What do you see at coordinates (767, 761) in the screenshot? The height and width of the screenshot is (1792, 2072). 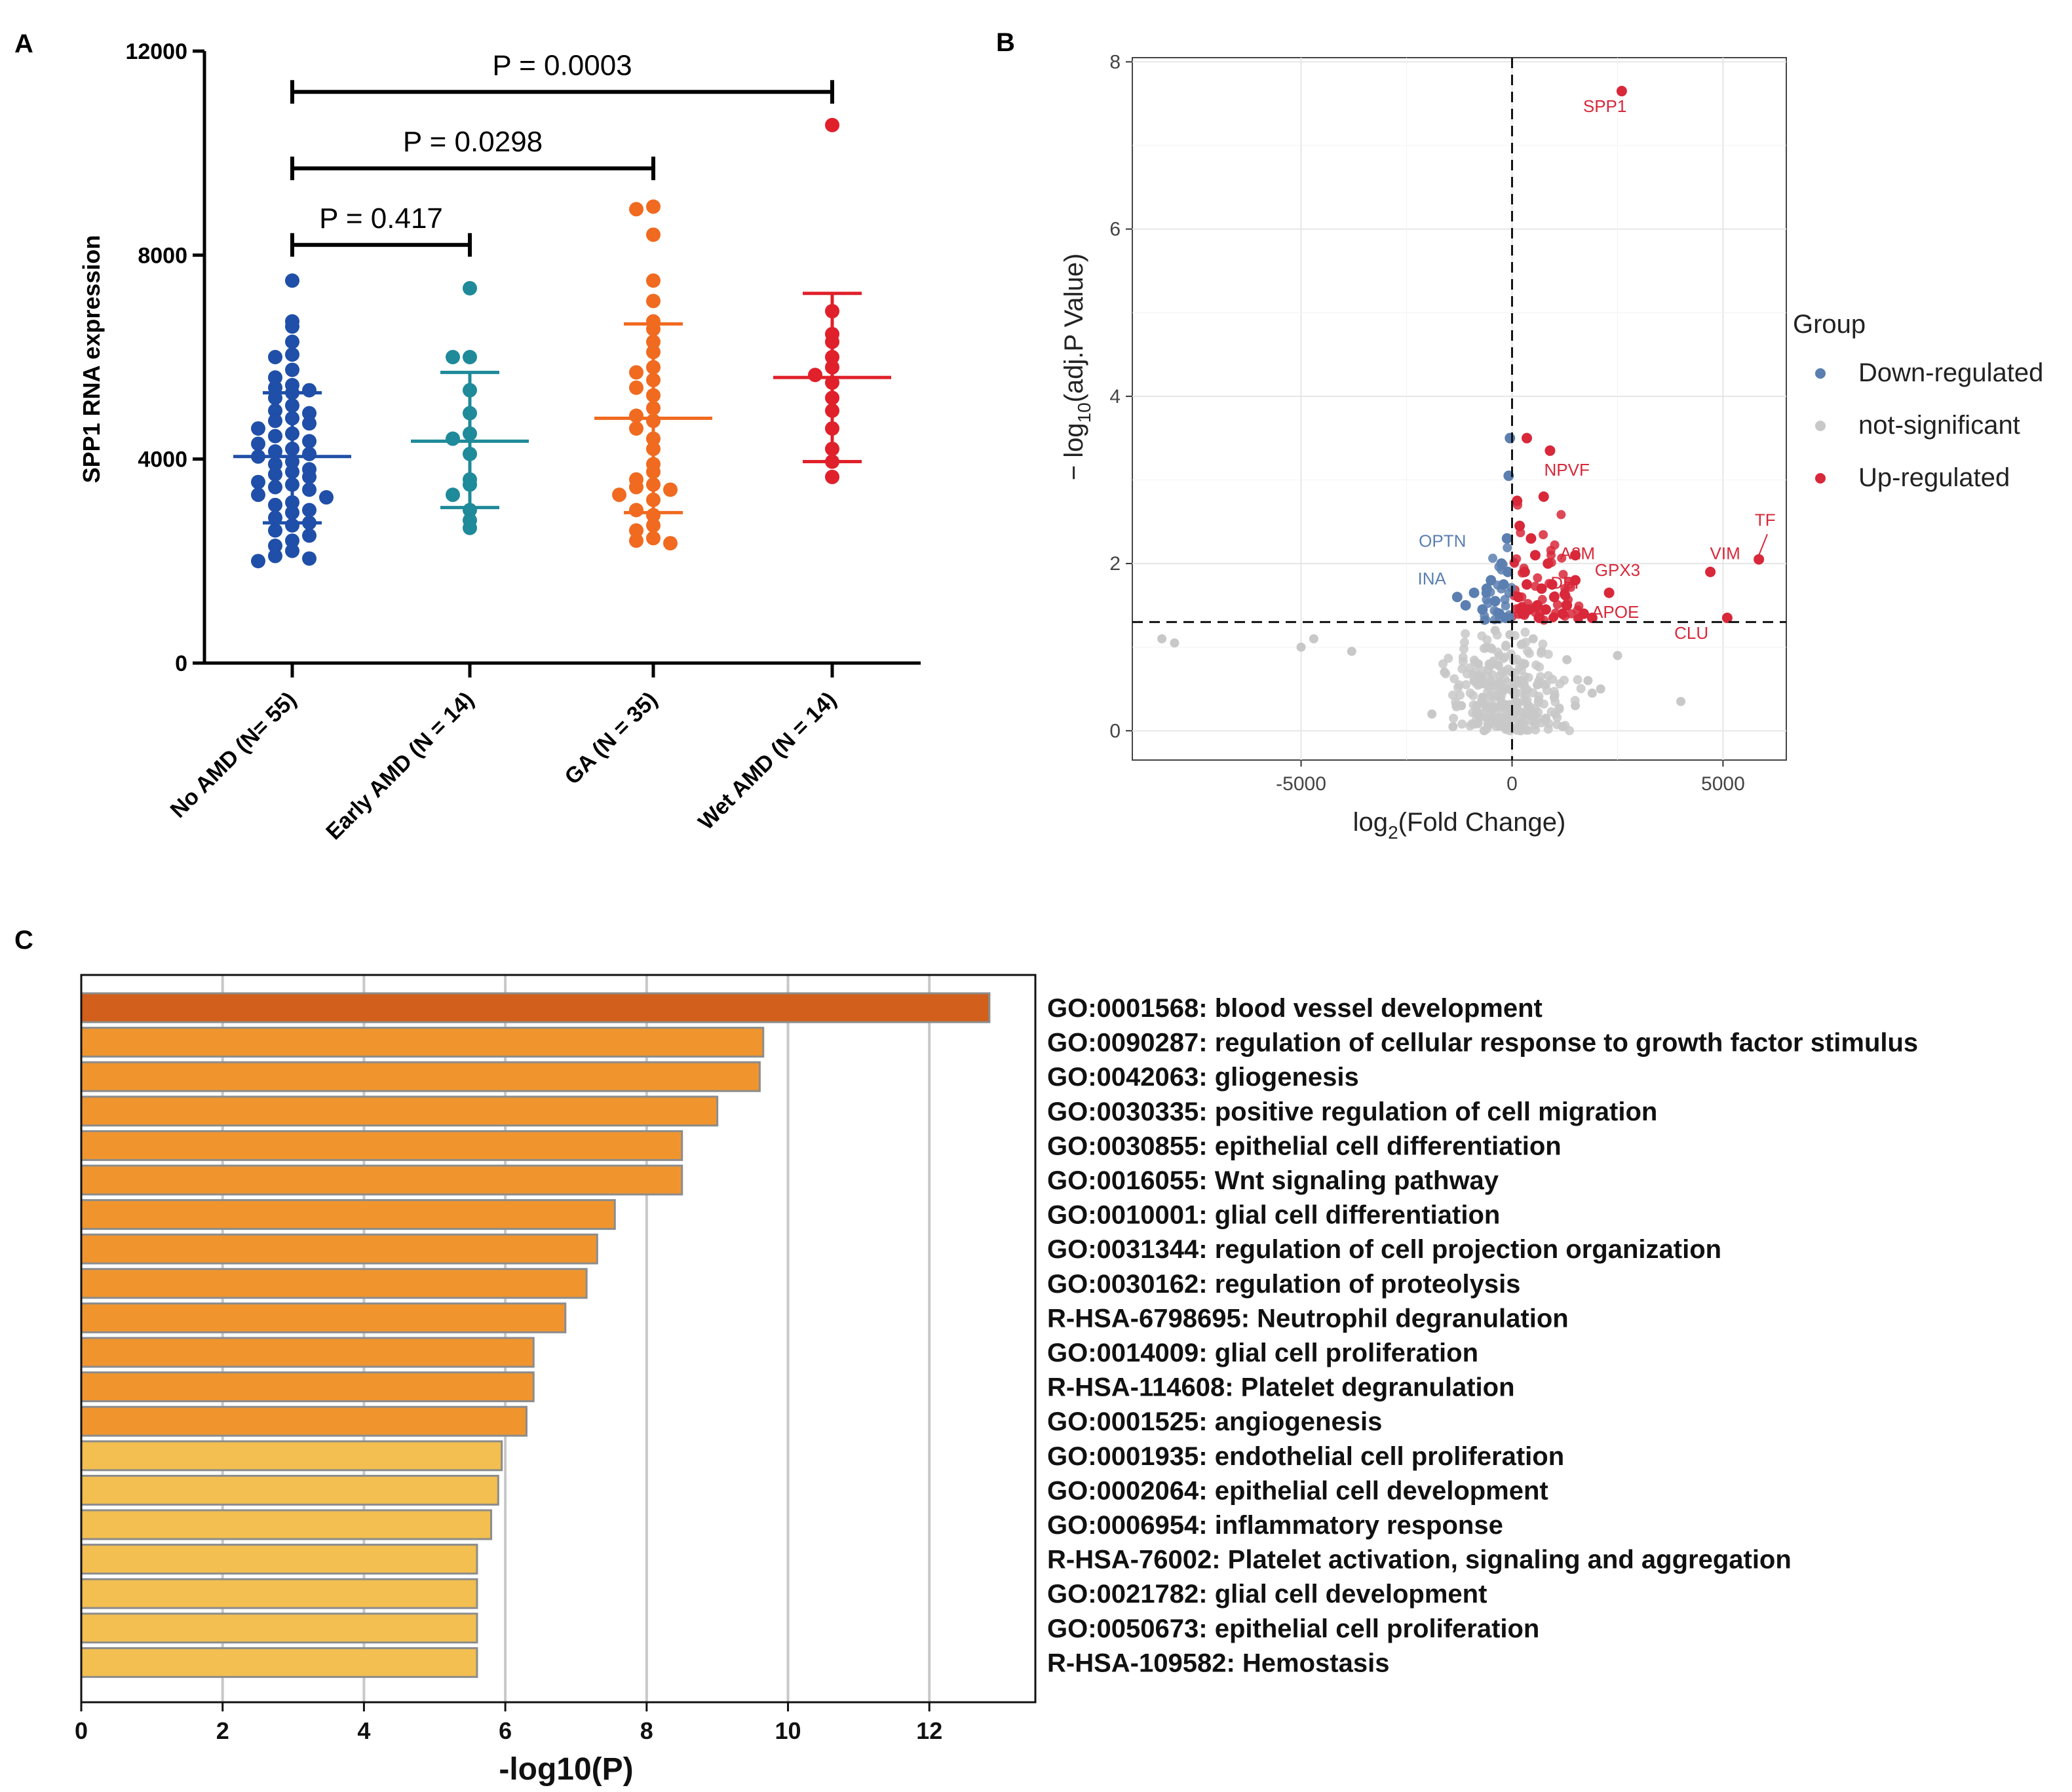 I see `x-tick-label: Wet AMD (N = 14)` at bounding box center [767, 761].